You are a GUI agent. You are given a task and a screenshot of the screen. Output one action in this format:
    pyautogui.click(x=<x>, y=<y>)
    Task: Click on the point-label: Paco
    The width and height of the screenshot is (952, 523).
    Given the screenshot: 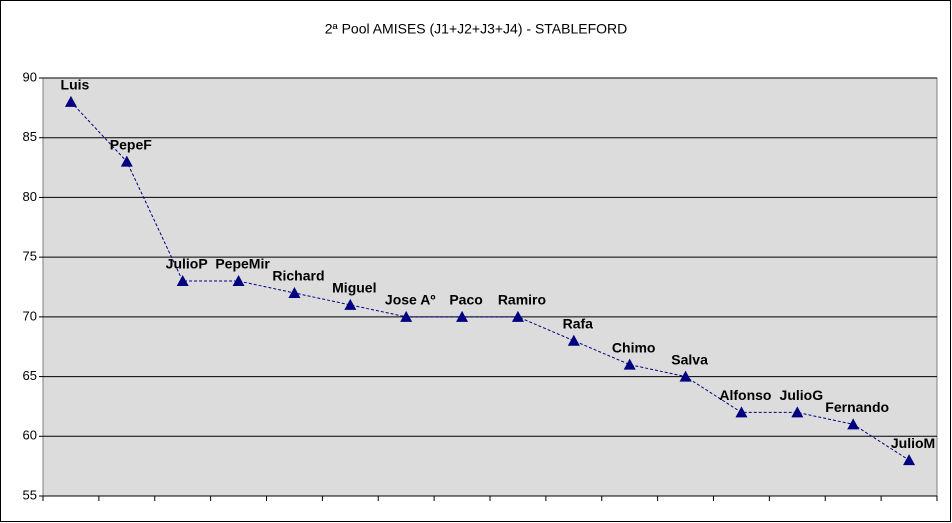 What is the action you would take?
    pyautogui.click(x=465, y=300)
    